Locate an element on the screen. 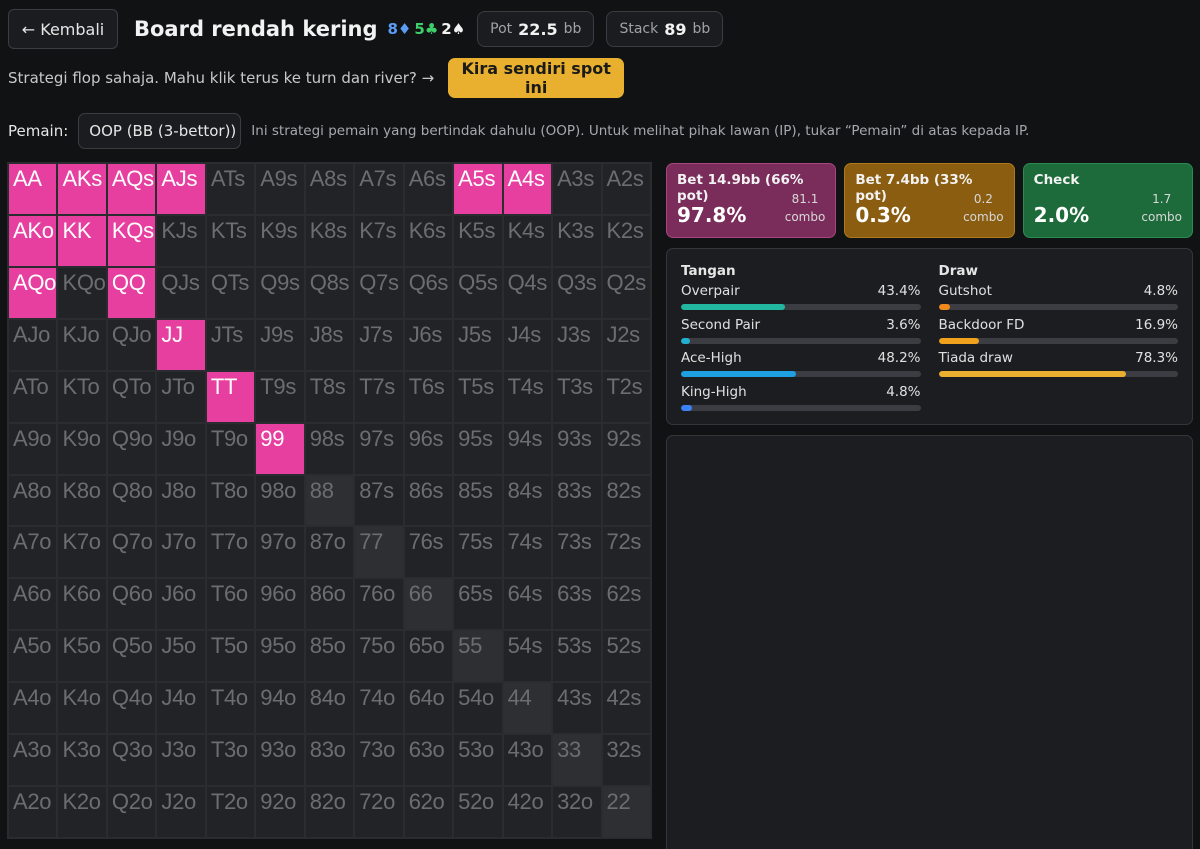  hand-cell-AKo: AKo is located at coordinates (33, 240).